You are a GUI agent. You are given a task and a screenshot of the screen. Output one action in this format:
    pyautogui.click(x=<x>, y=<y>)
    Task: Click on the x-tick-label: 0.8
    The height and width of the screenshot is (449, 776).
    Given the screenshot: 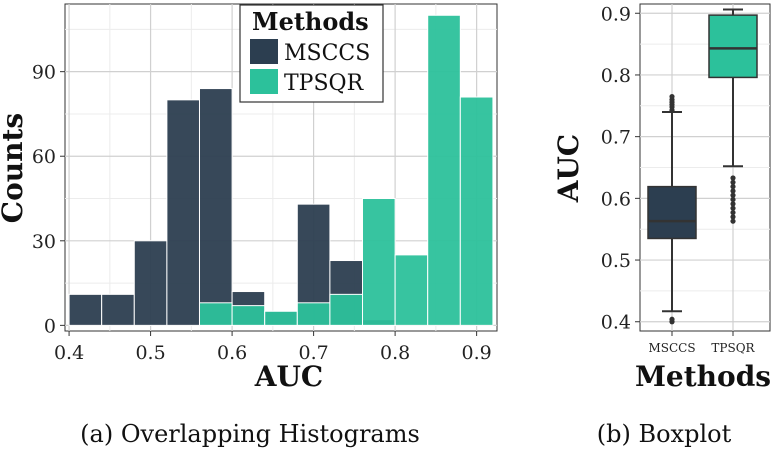 What is the action you would take?
    pyautogui.click(x=395, y=353)
    